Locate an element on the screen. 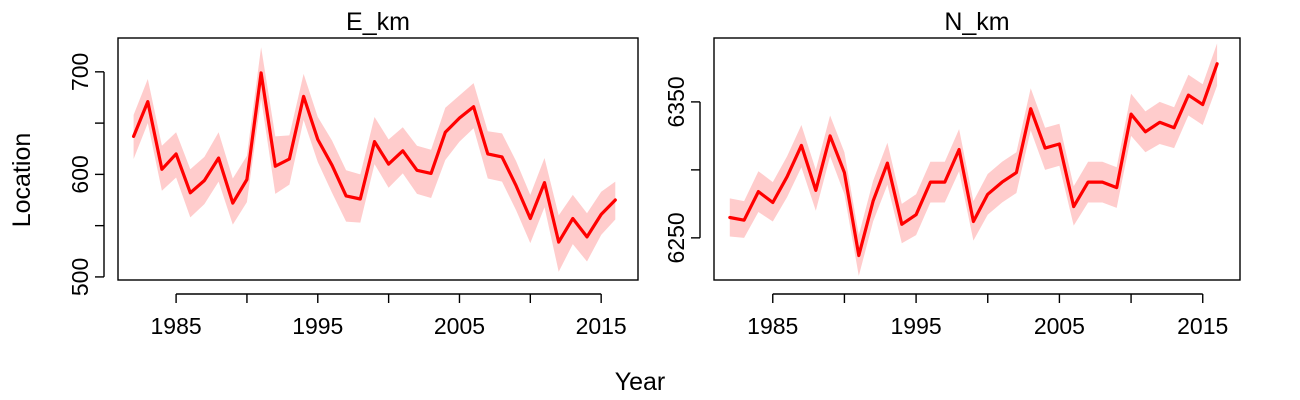  y-tick-label: 500 is located at coordinates (80, 277).